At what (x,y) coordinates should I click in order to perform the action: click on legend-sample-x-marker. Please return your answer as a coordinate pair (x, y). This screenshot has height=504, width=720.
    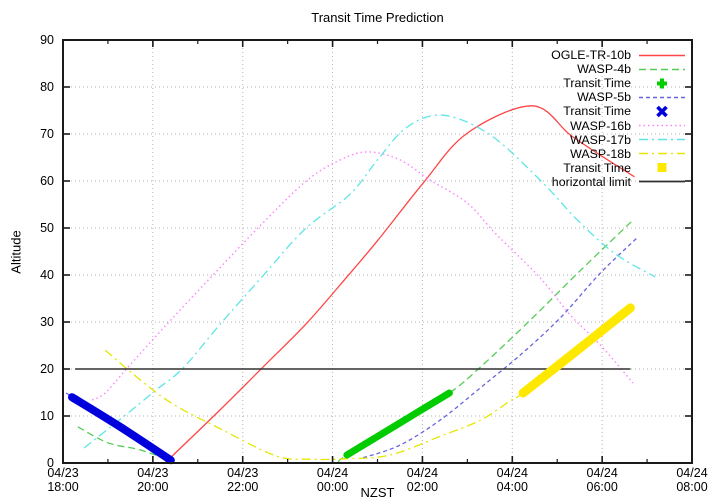
    Looking at the image, I should click on (662, 111).